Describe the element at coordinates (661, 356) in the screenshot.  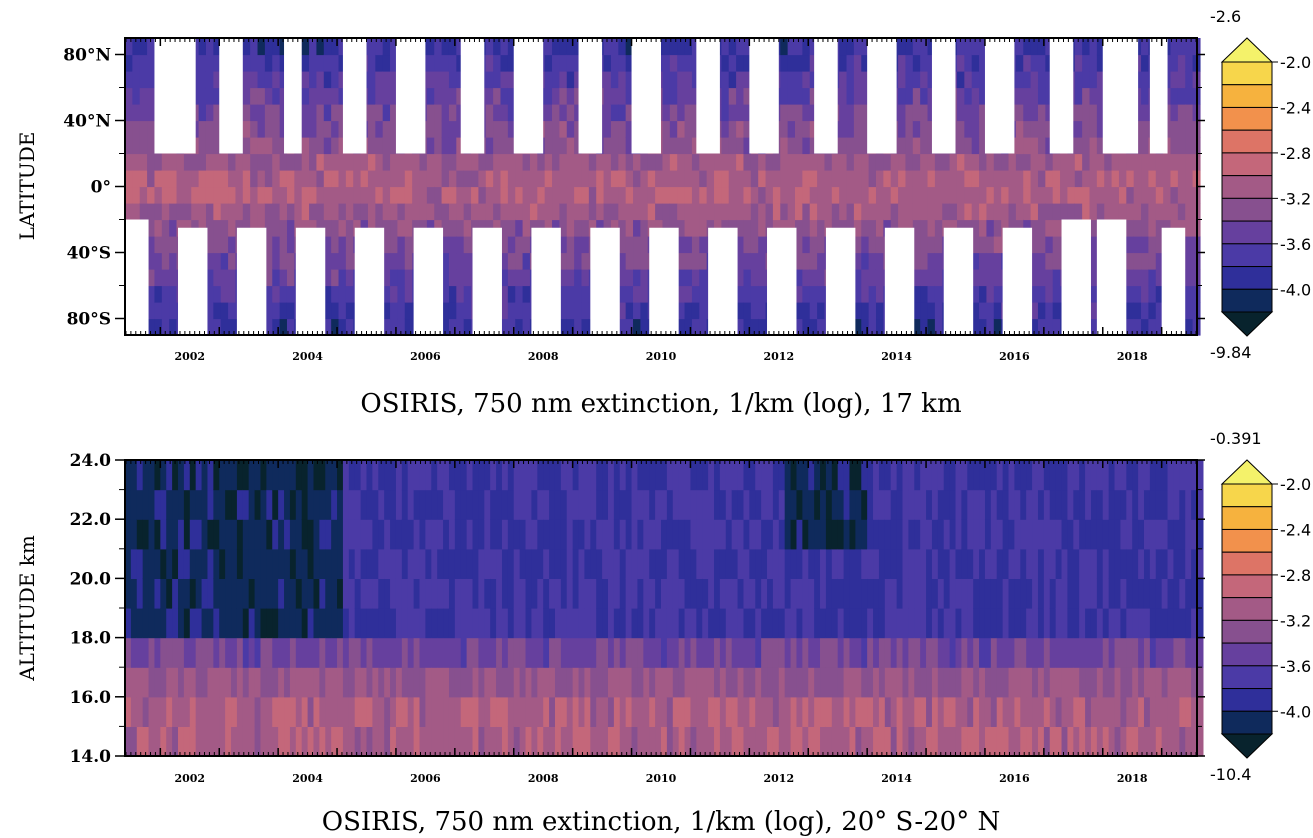
I see `x-tick-label: 2010` at that location.